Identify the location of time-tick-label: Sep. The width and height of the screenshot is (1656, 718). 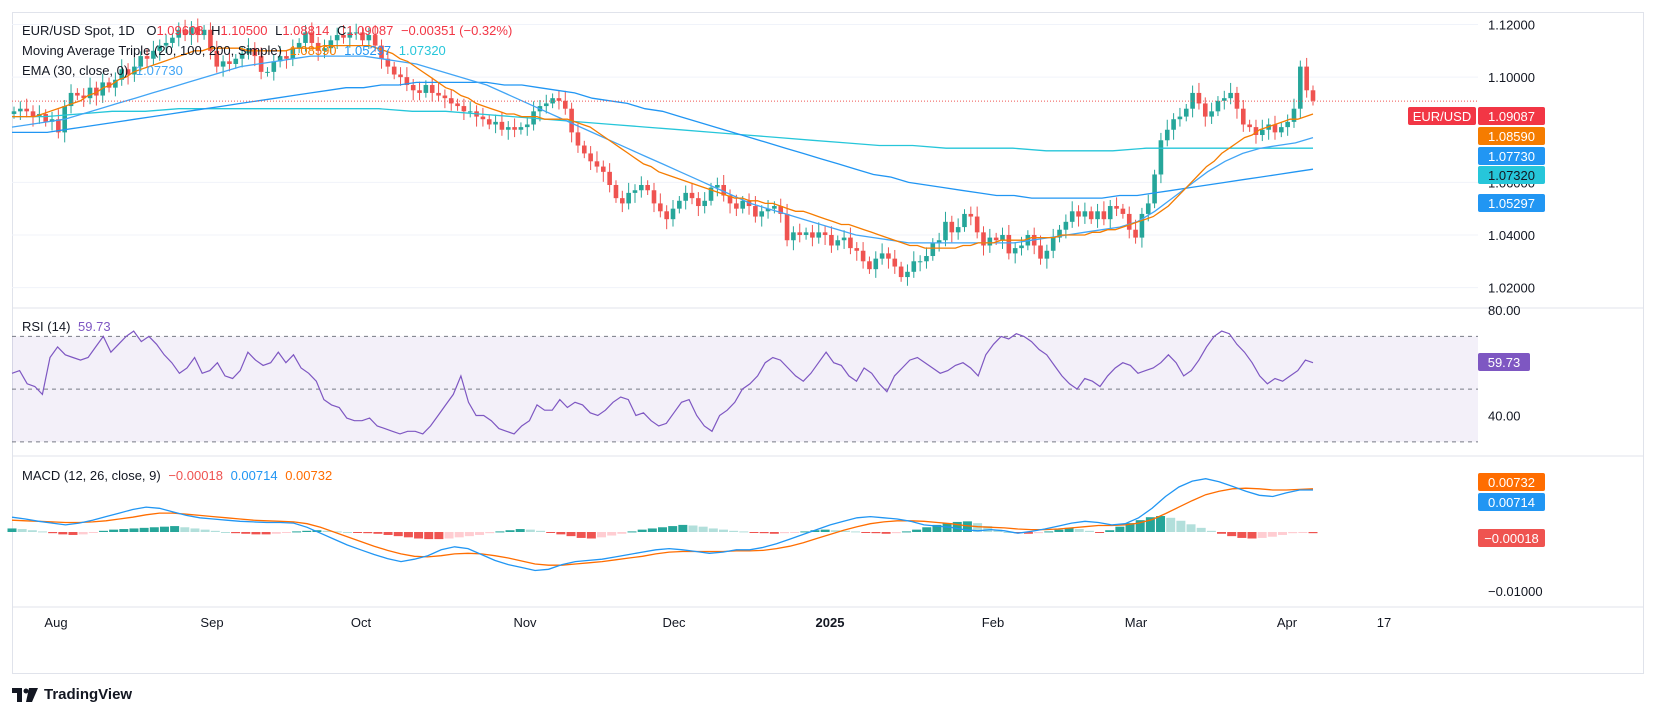
(211, 622).